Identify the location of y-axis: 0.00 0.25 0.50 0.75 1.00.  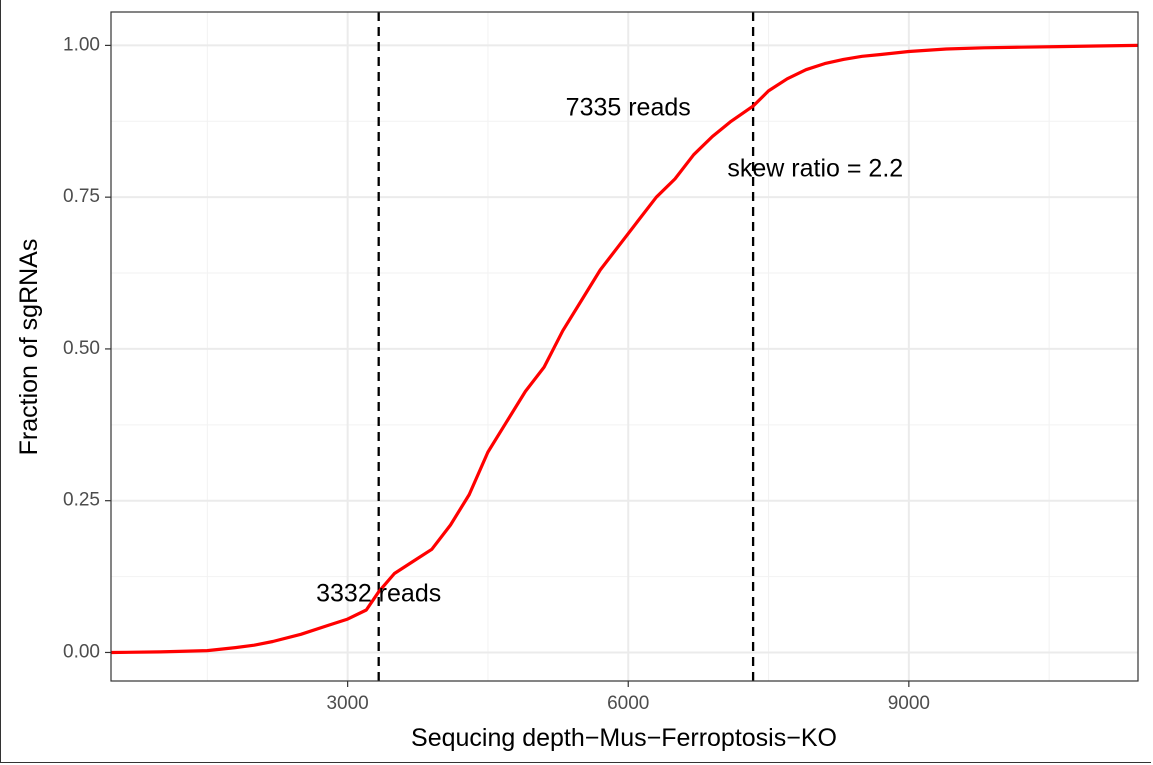
(87, 348).